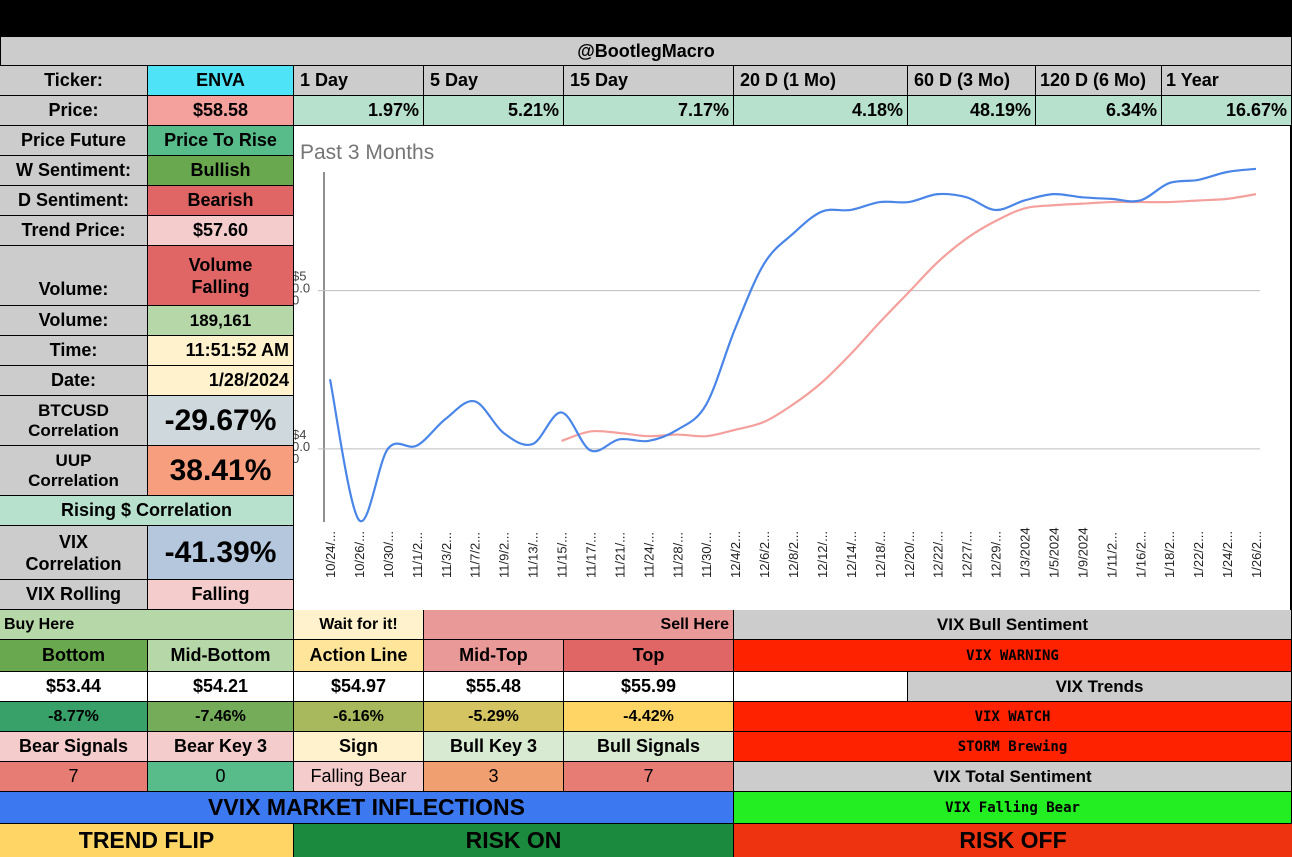 Image resolution: width=1292 pixels, height=857 pixels. What do you see at coordinates (359, 81) in the screenshot?
I see `period-1-day: 1 Day` at bounding box center [359, 81].